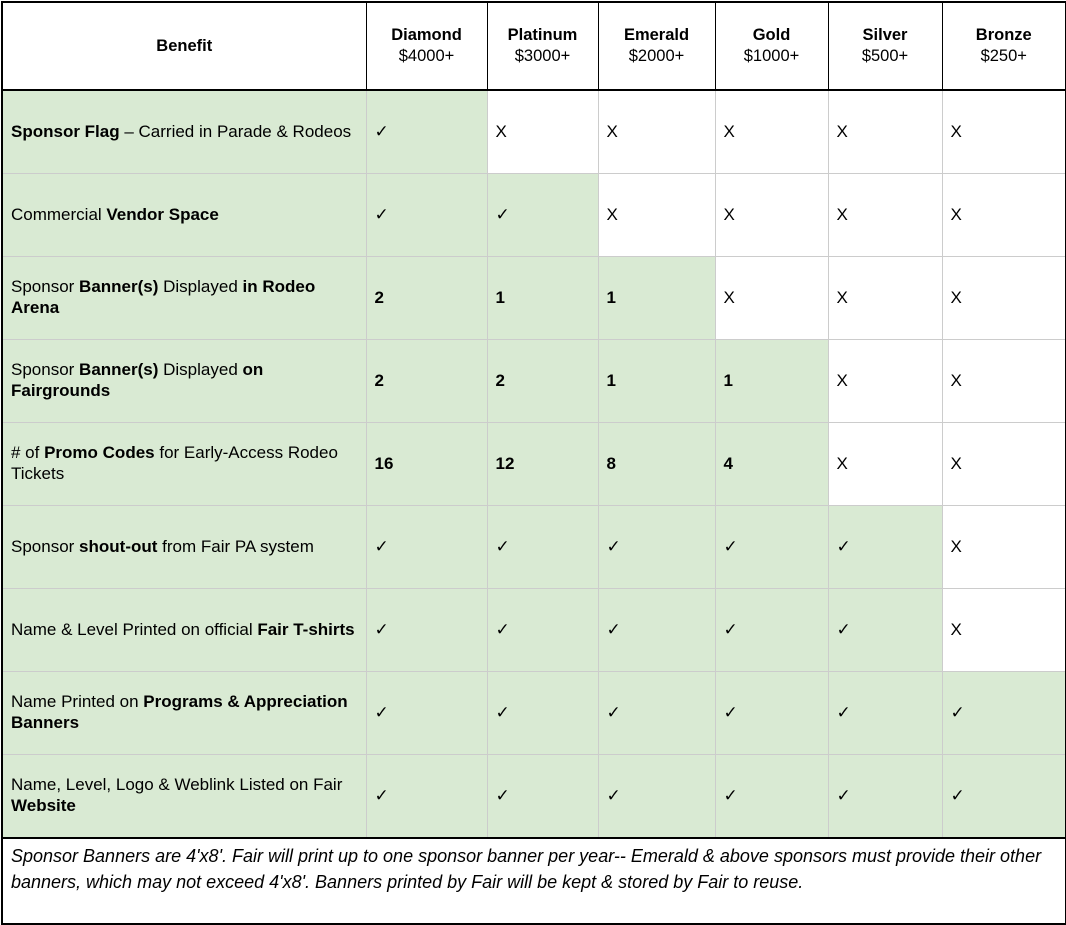 This screenshot has width=1066, height=925. I want to click on cell-emerald: 8, so click(656, 464).